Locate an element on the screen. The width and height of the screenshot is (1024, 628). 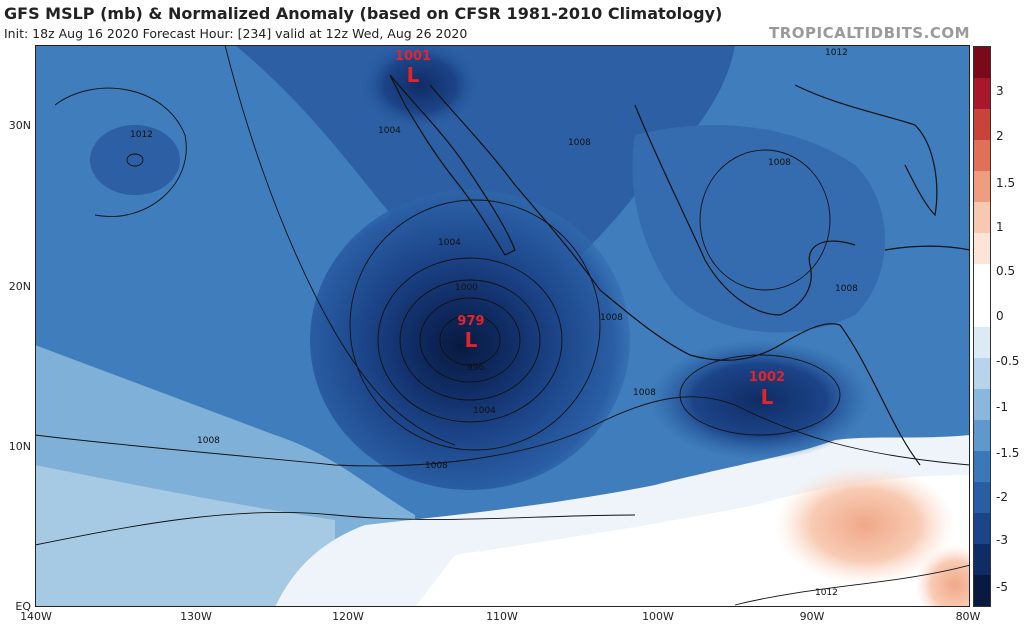
isobar-label: 1000 is located at coordinates (466, 288).